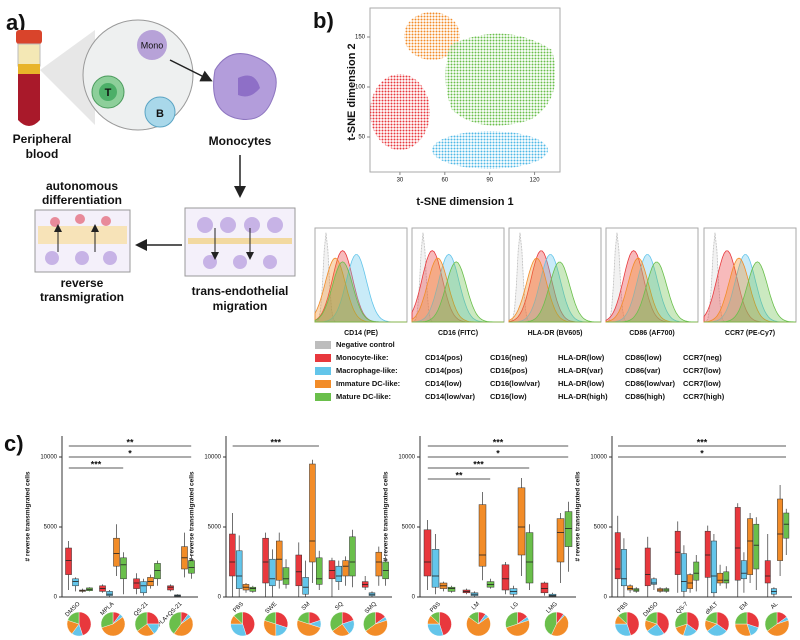  I want to click on blood-tube, so click(29, 78).